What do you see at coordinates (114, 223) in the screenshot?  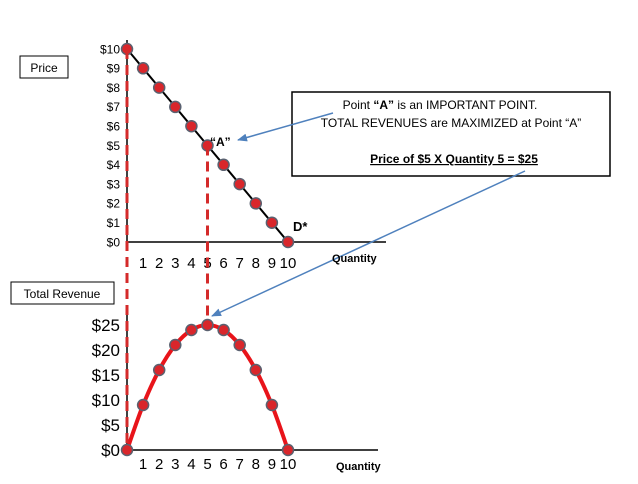 I see `y-tick-label: $1` at bounding box center [114, 223].